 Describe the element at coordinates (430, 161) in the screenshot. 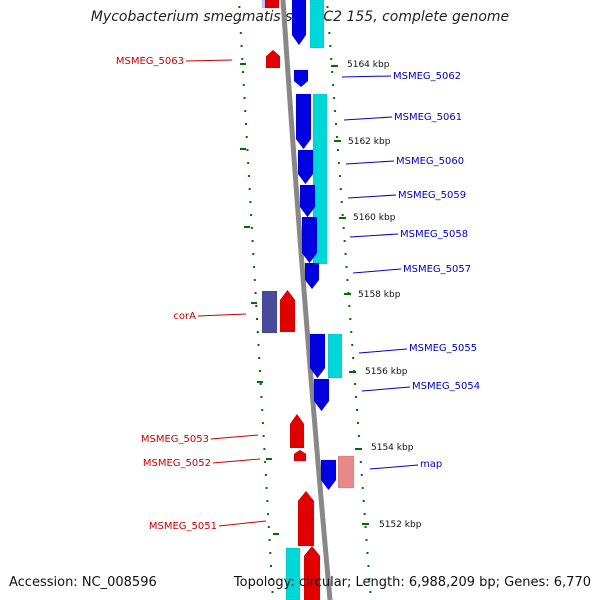

I see `gene-label-reverse: MSMEG_5060` at that location.